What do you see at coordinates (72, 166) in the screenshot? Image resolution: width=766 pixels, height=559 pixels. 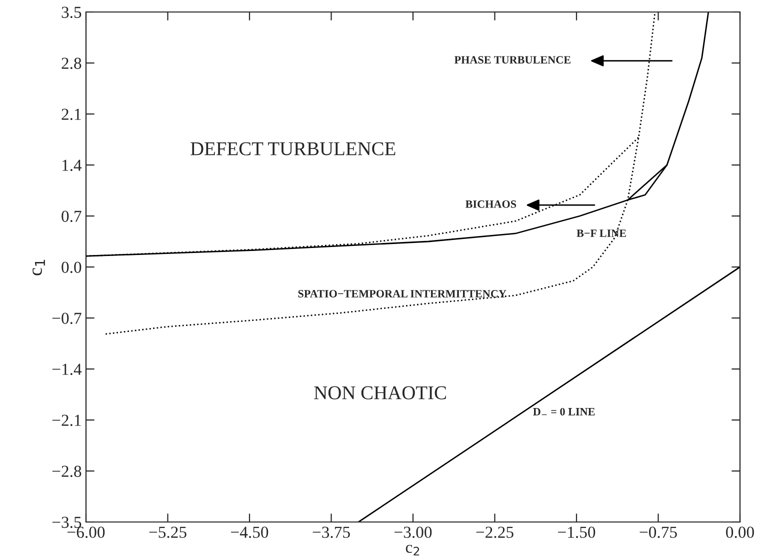 I see `y-tick-label: 1.4` at bounding box center [72, 166].